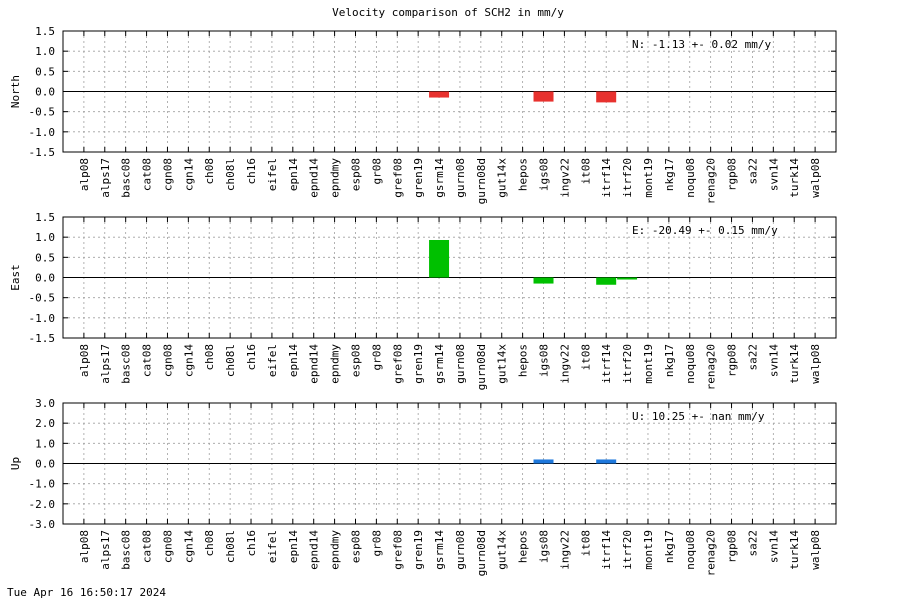 The image size is (900, 600). I want to click on x-tick-label: gren19, so click(418, 550).